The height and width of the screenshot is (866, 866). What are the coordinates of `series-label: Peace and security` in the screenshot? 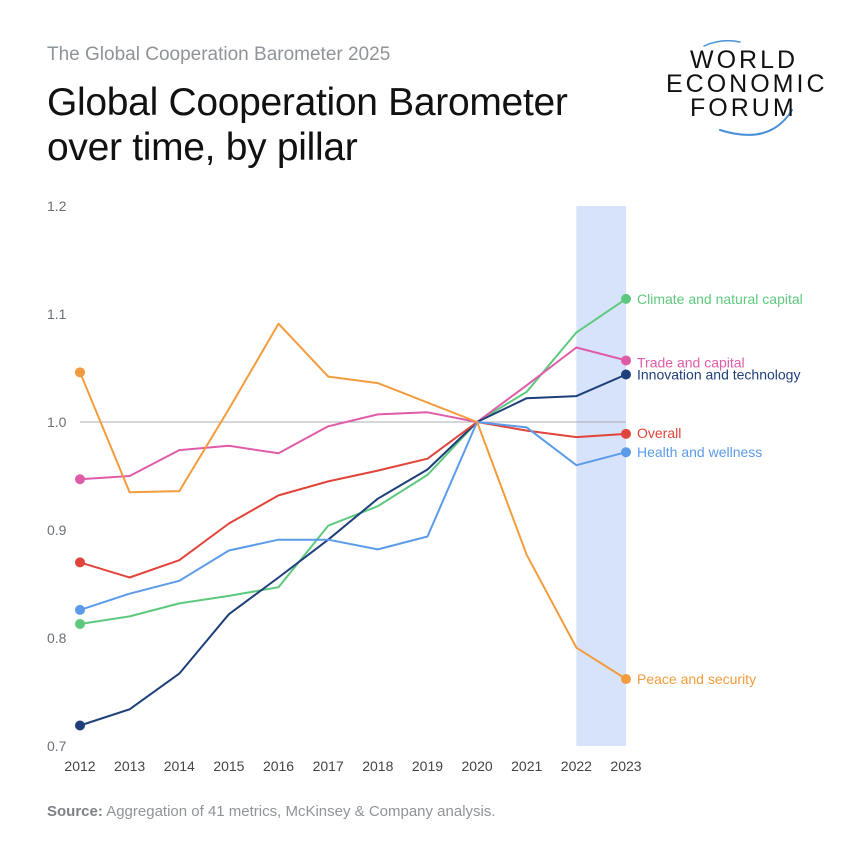 It's located at (696, 679).